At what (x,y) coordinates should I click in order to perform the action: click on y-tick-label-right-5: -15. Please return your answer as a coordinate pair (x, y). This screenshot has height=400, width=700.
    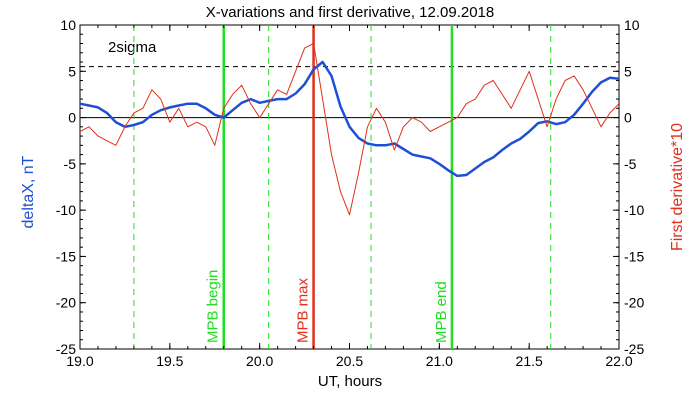
    Looking at the image, I should click on (634, 256).